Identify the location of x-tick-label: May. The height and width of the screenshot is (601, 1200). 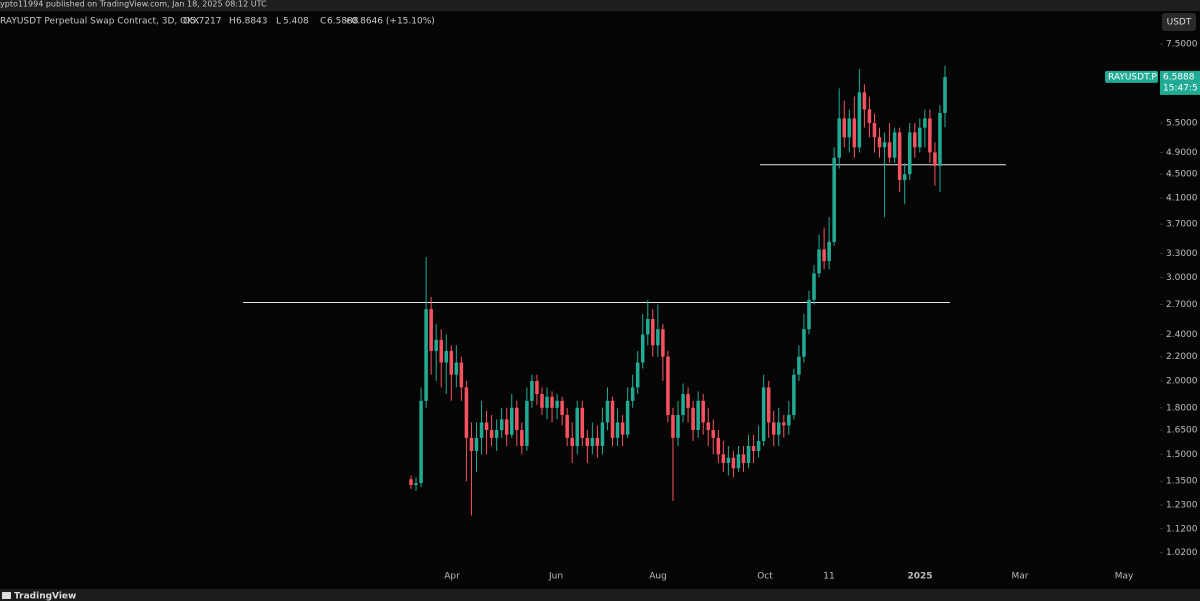
(1124, 577).